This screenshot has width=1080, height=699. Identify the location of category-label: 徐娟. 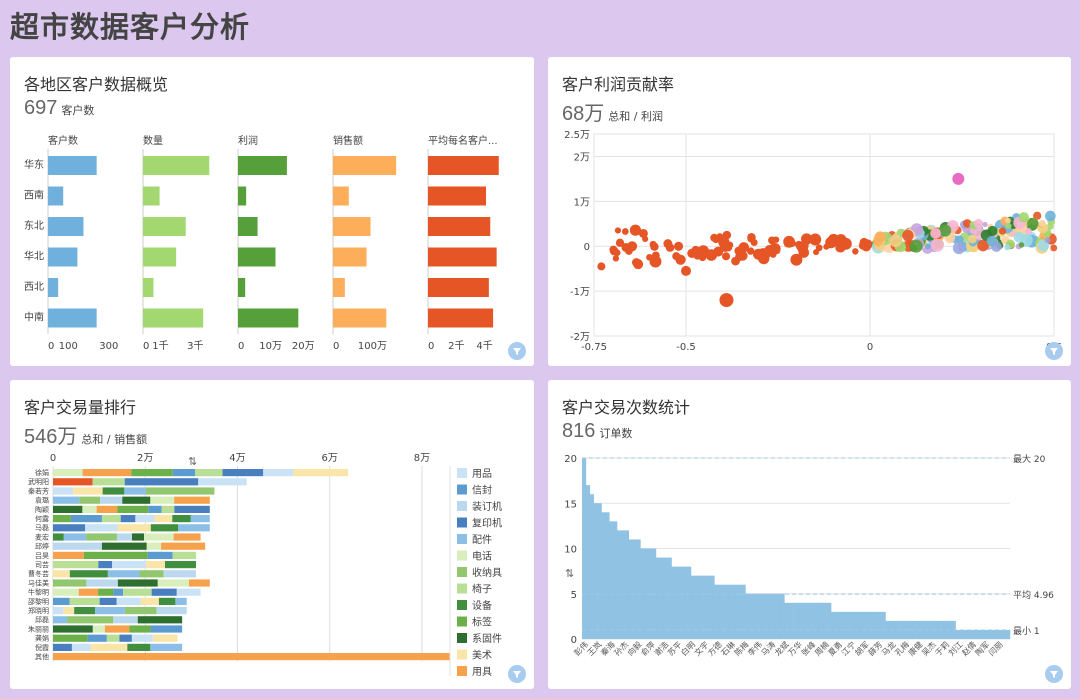
(42, 472).